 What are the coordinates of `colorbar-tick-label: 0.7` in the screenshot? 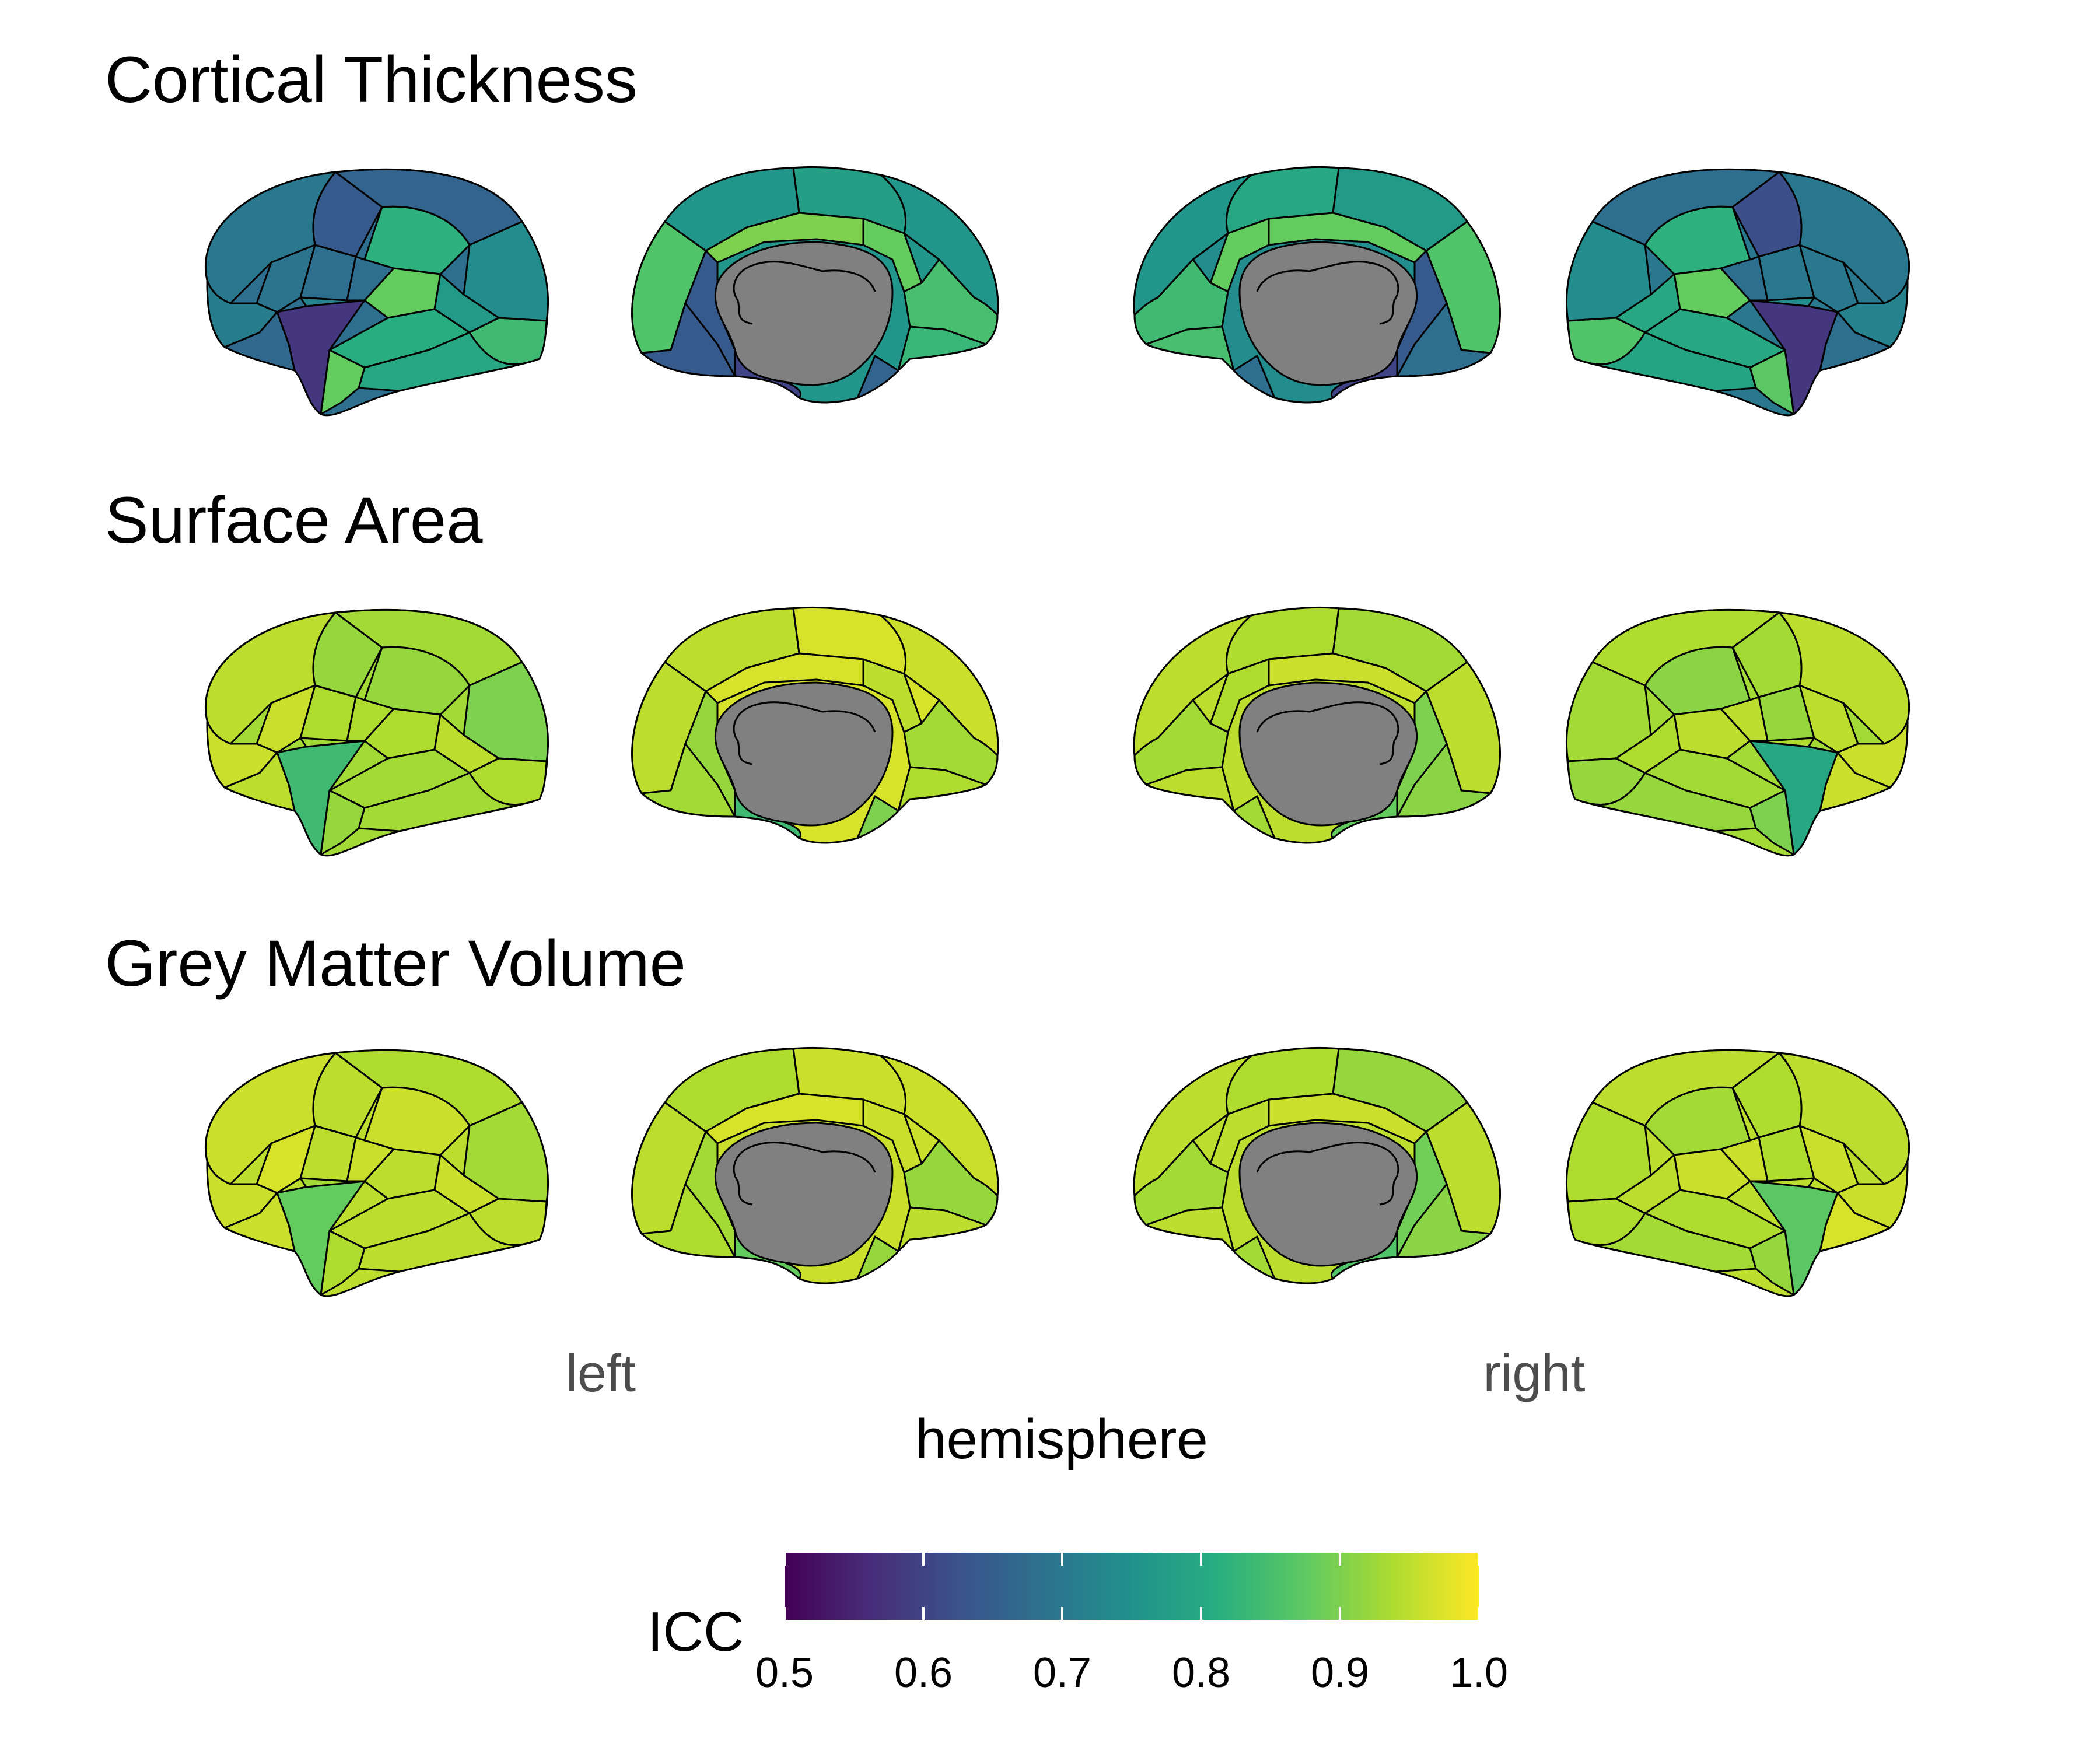 It's located at (1062, 1673).